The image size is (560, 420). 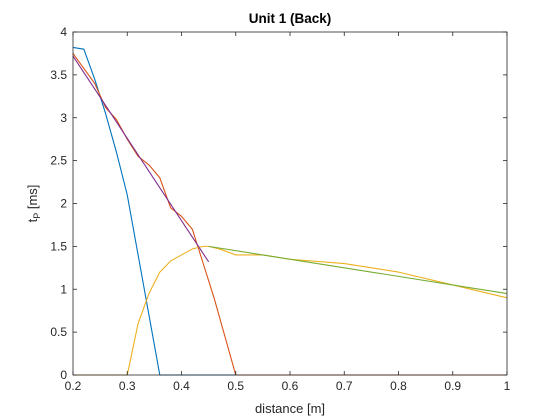 What do you see at coordinates (63, 375) in the screenshot?
I see `y-tick-label-0: 0` at bounding box center [63, 375].